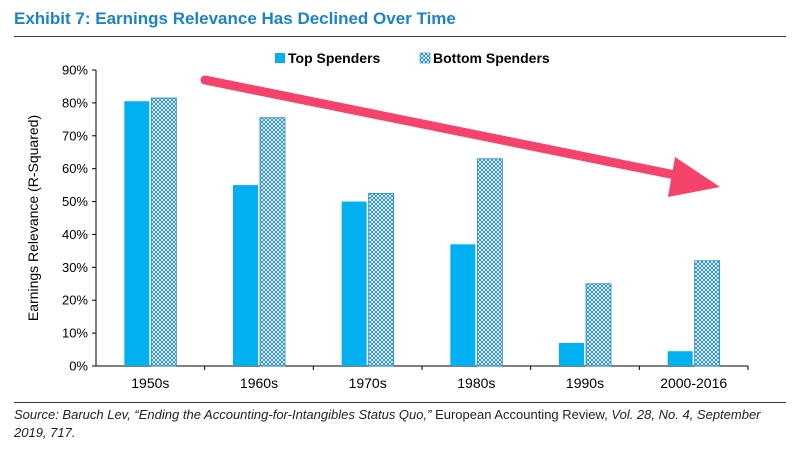 Image resolution: width=800 pixels, height=452 pixels. What do you see at coordinates (33, 218) in the screenshot?
I see `y-axis-label: Earnings Relevance (R-Squared)` at bounding box center [33, 218].